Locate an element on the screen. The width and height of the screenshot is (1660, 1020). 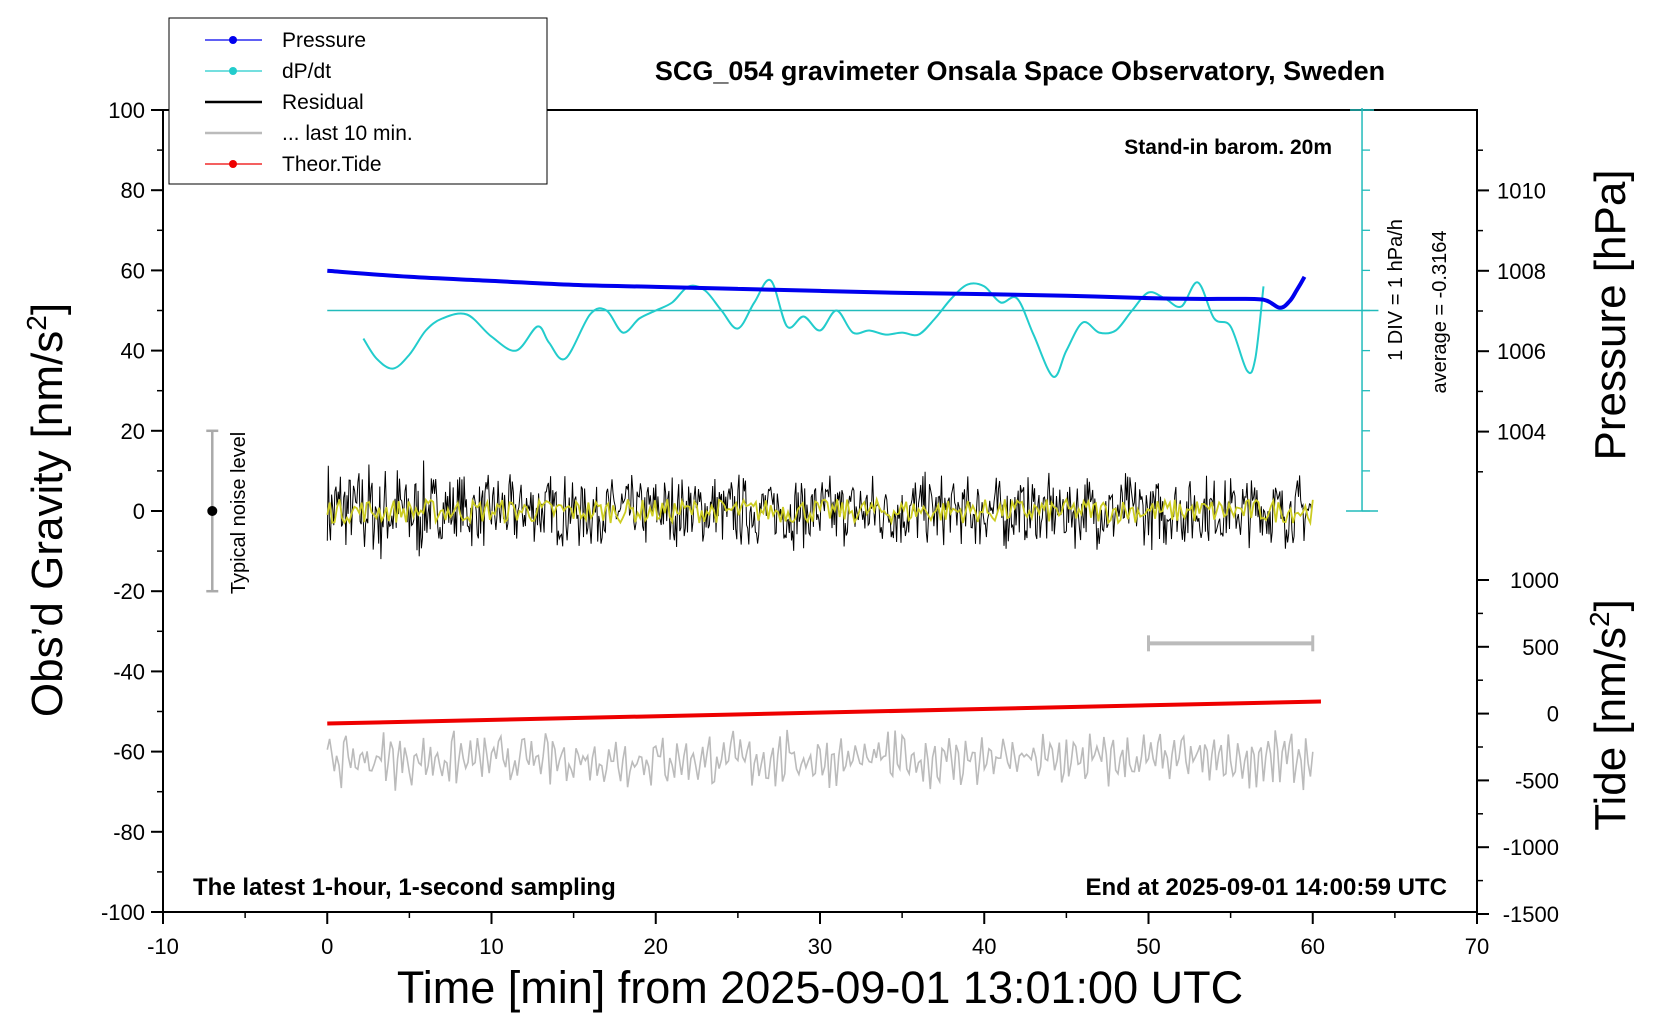
noise-level-marker is located at coordinates (212, 511).